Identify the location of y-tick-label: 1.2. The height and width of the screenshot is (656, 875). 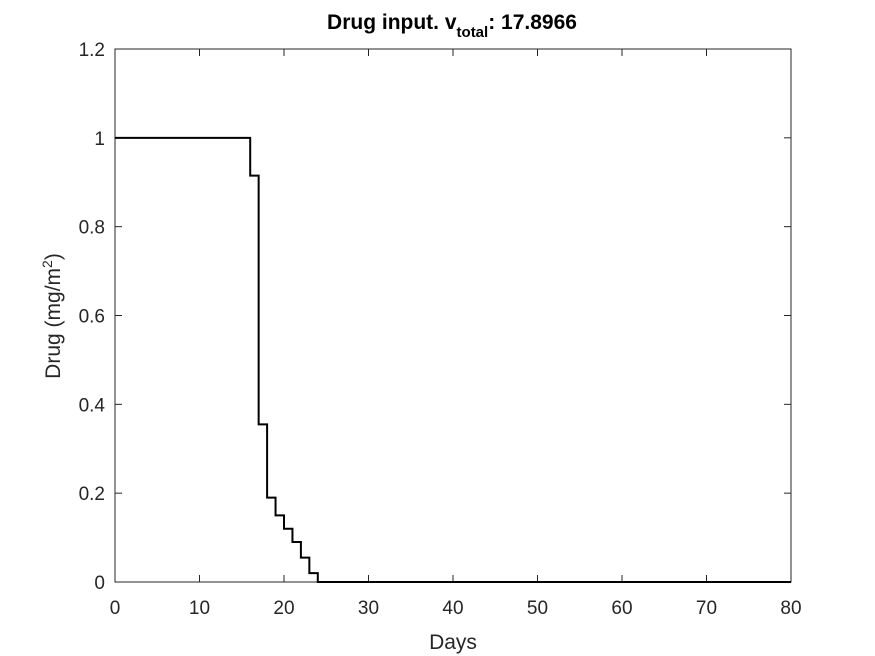
(92, 50).